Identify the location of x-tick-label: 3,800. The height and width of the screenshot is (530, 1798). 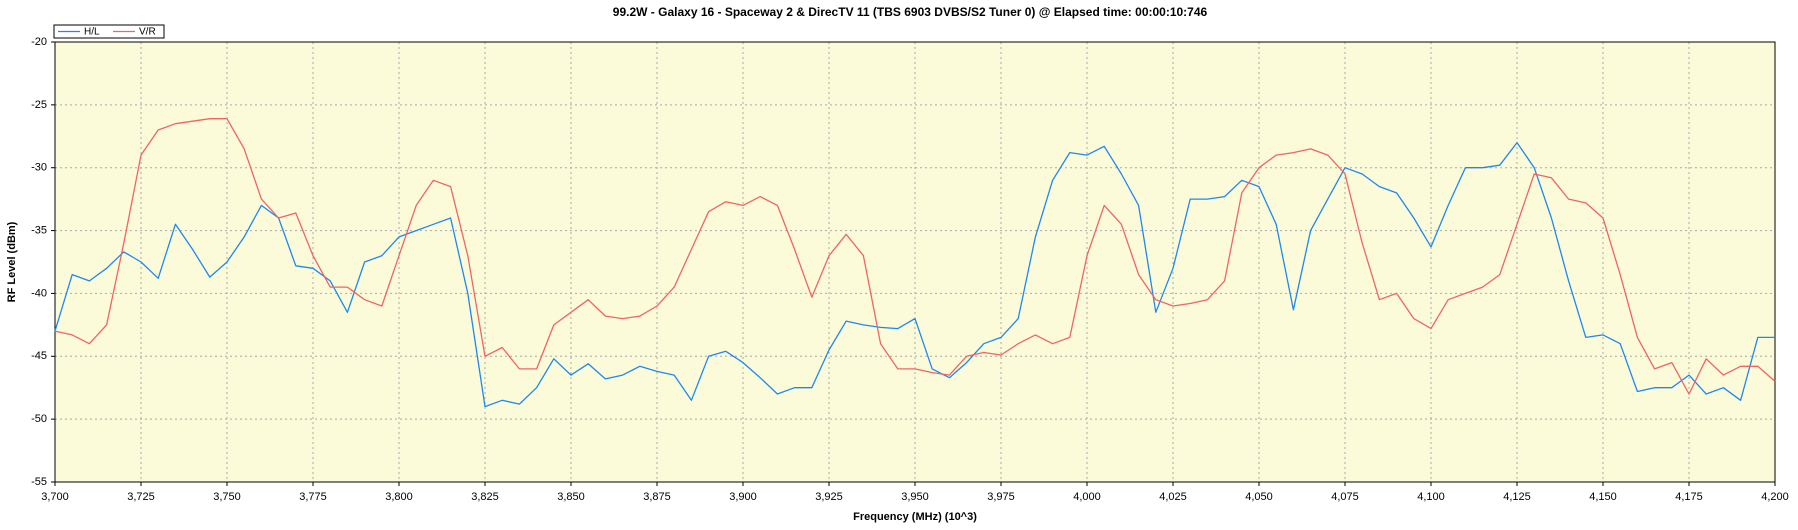
(399, 497).